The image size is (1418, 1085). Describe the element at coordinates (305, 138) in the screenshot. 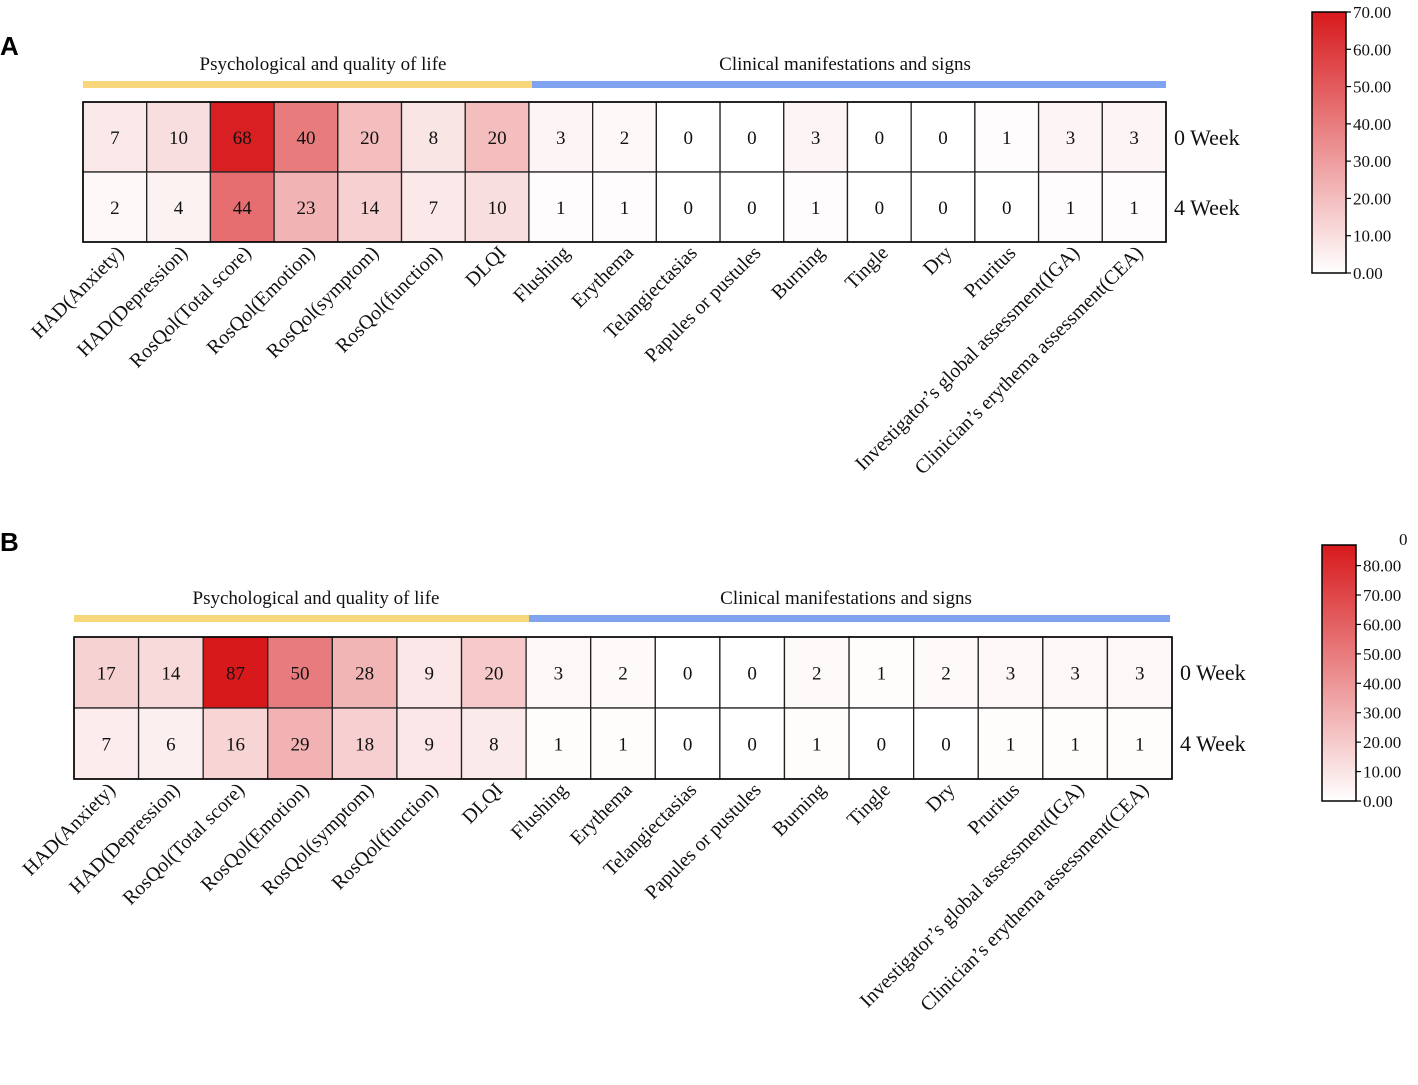

I see `cell-value-label: 40` at that location.